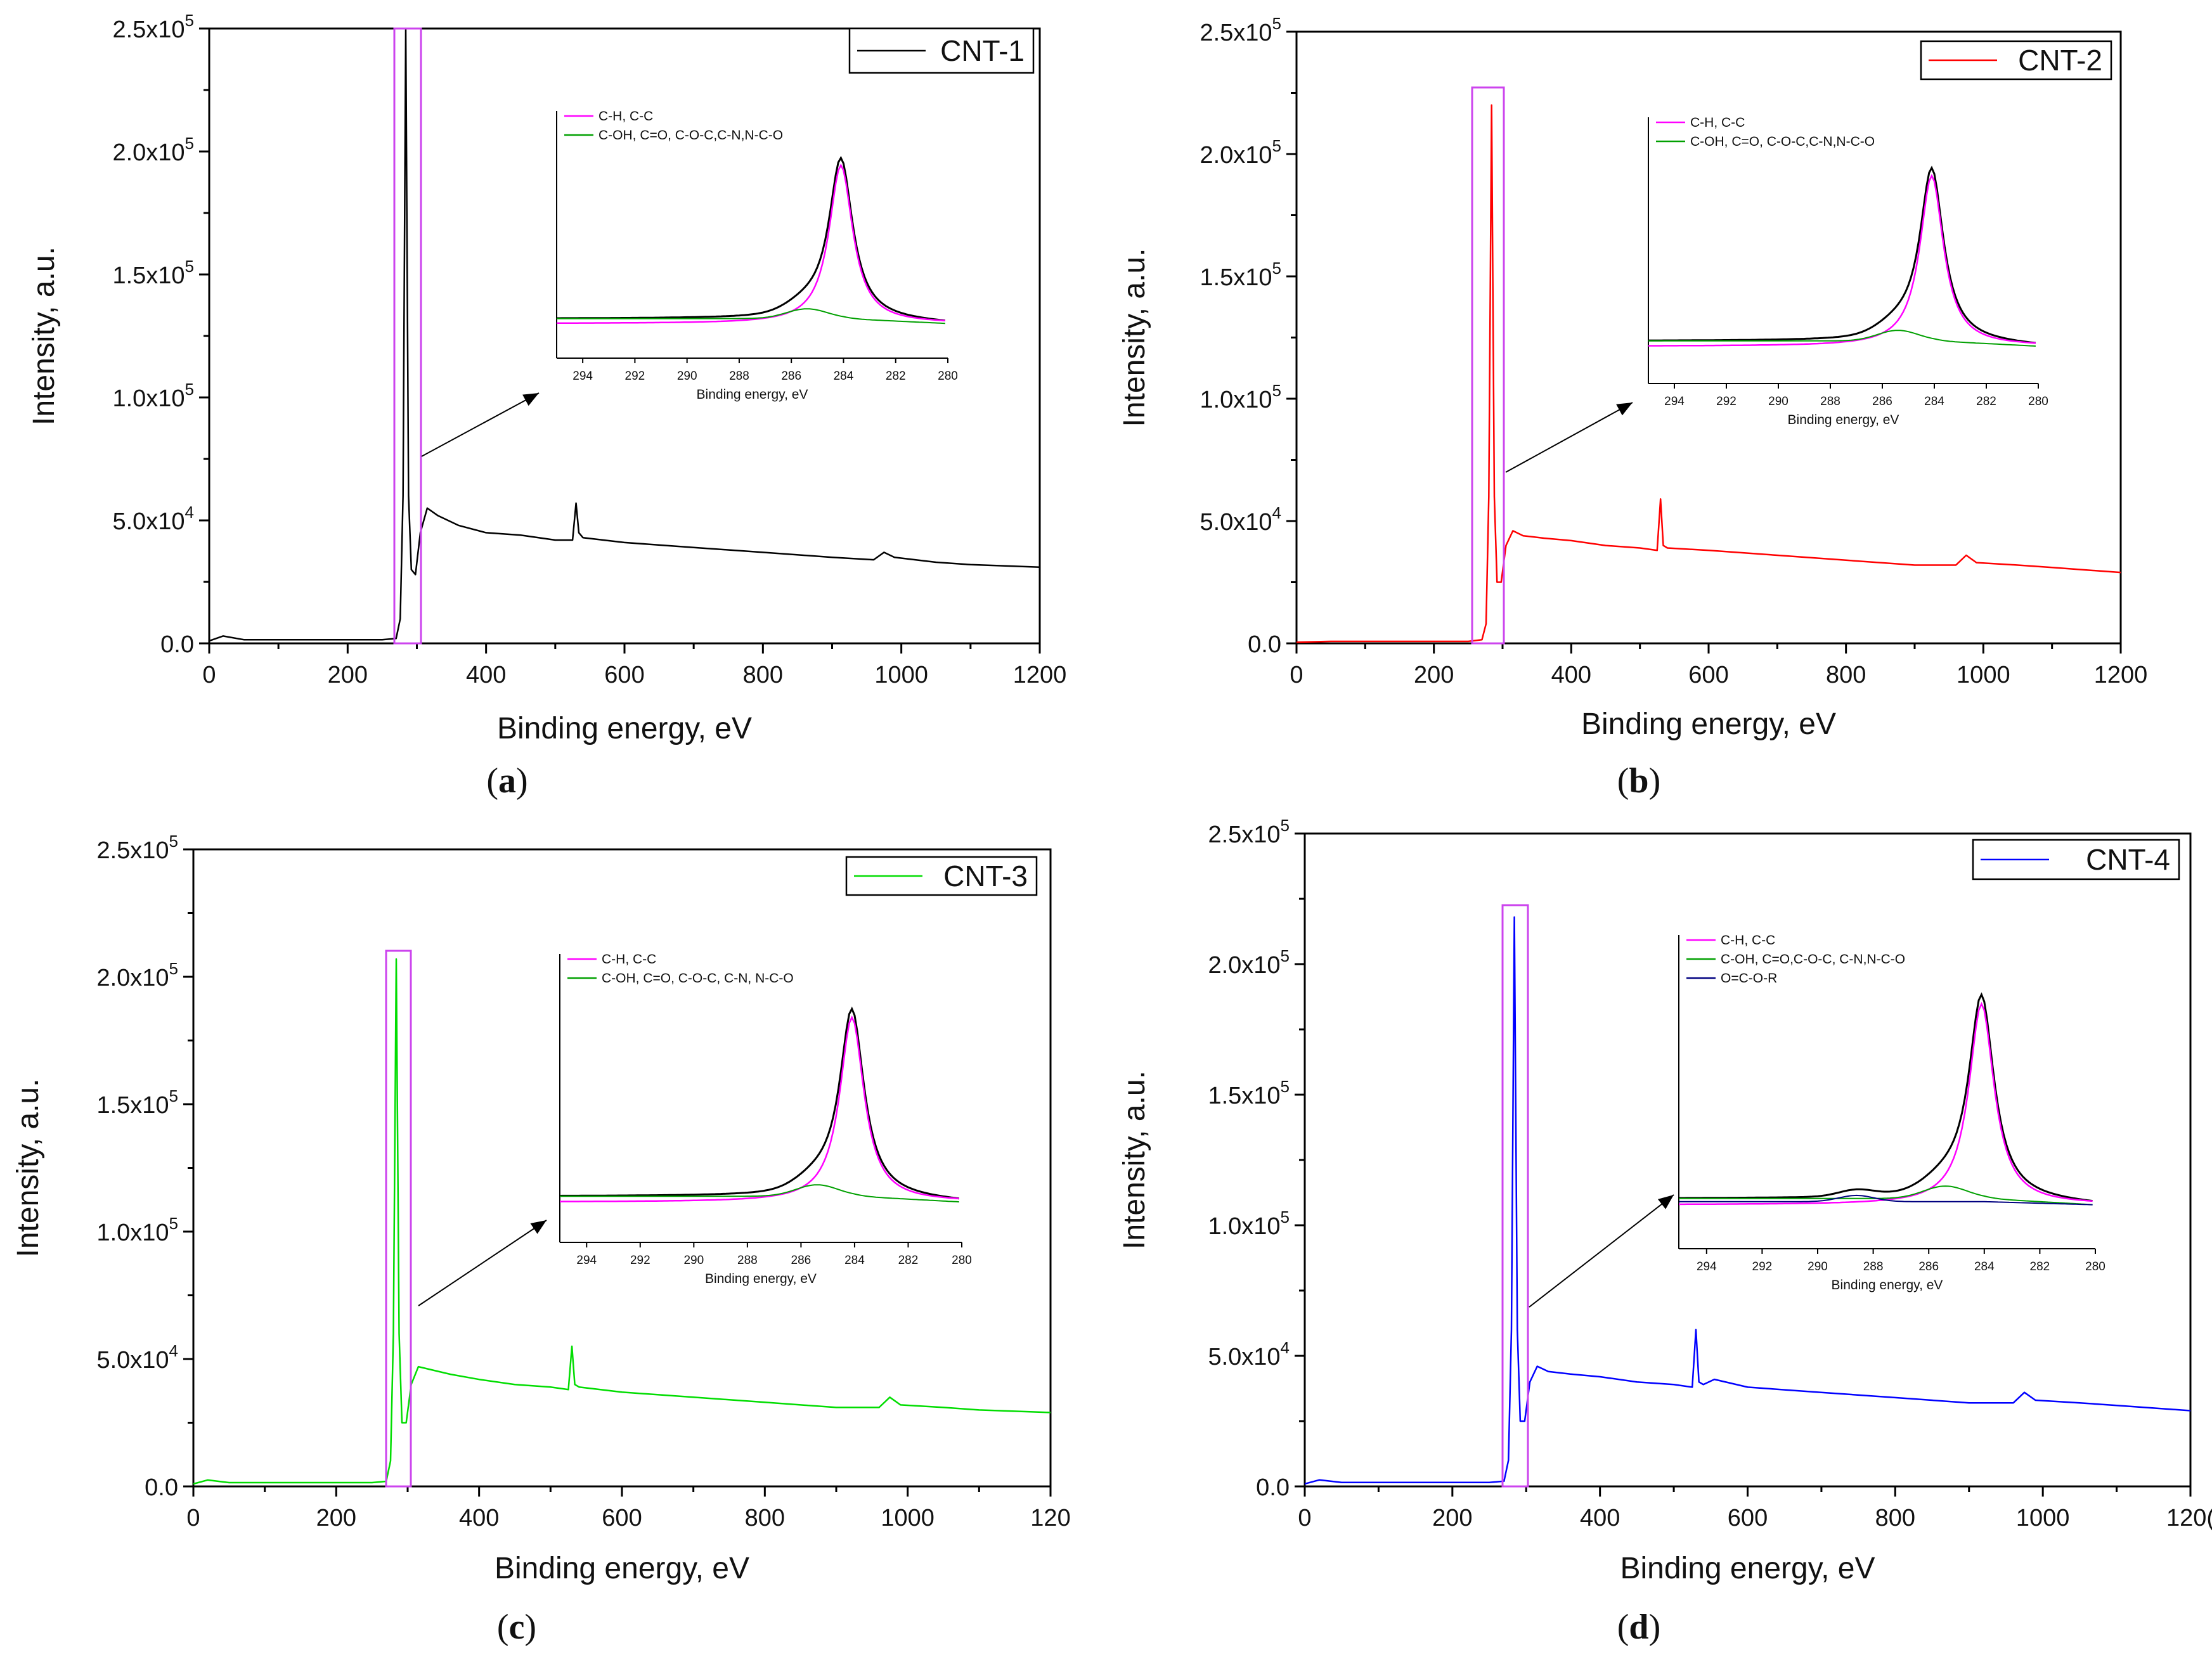 This screenshot has width=2212, height=1662. I want to click on x-tick-label: 200, so click(1452, 1518).